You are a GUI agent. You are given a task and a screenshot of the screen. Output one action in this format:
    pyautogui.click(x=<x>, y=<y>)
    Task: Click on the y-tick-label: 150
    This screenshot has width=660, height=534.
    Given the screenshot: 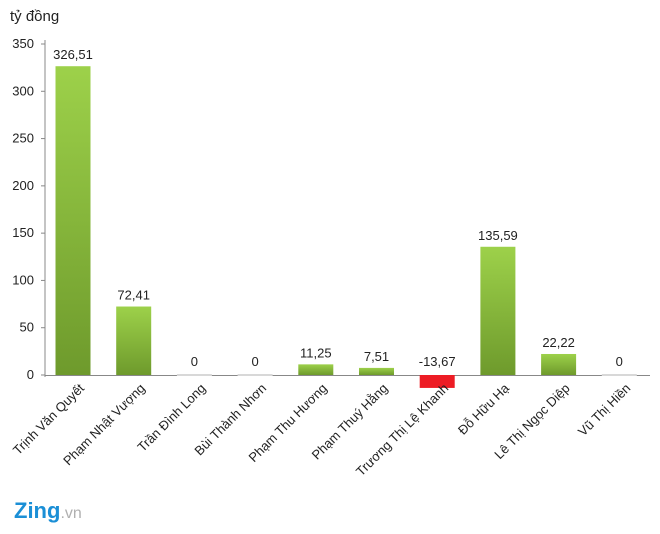 What is the action you would take?
    pyautogui.click(x=23, y=232)
    